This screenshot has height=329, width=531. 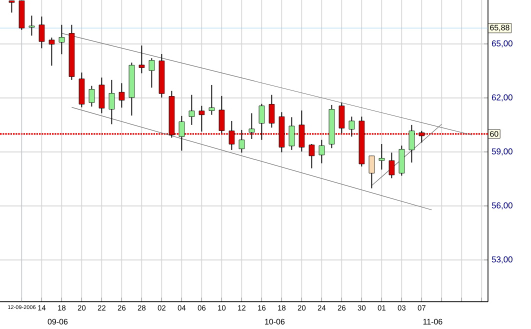 I want to click on y-tick-label: 65,00, so click(x=502, y=44).